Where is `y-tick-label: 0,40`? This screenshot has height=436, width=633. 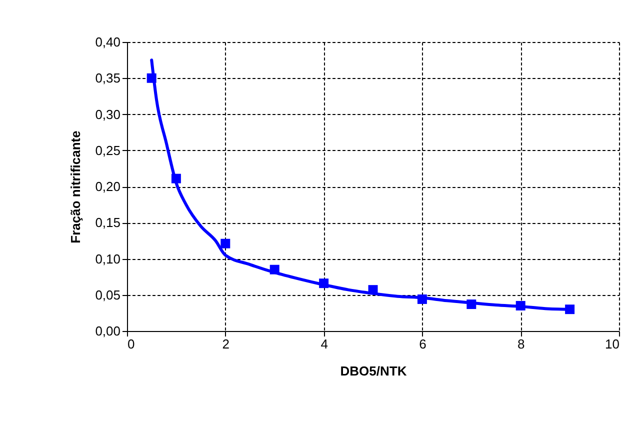
y-tick-label: 0,40 is located at coordinates (107, 42).